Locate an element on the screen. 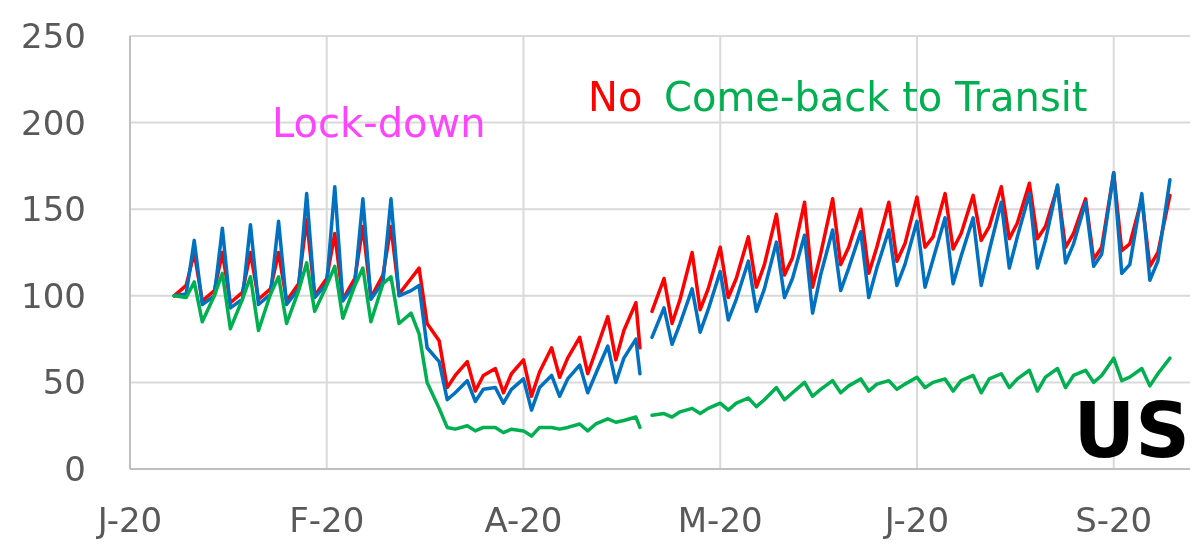 This screenshot has width=1201, height=547. y-tick-label: 150 is located at coordinates (53, 209).